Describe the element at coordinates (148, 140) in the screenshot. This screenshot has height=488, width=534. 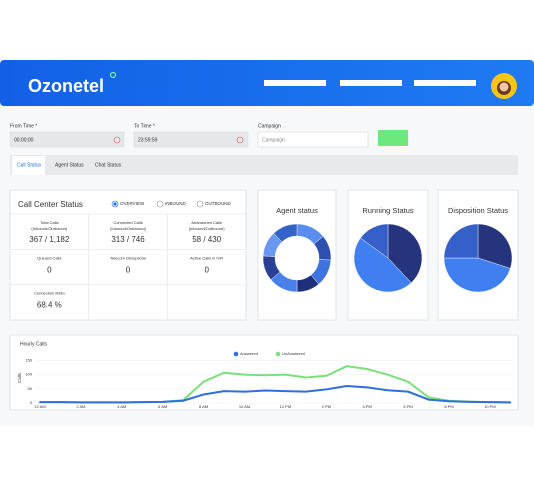
I see `input-value: 23:59:59` at that location.